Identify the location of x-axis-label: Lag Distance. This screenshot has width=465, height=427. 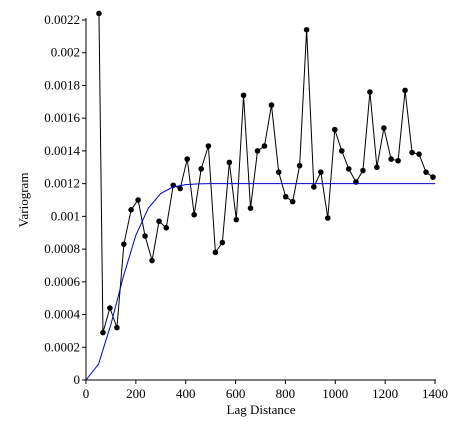
(261, 409).